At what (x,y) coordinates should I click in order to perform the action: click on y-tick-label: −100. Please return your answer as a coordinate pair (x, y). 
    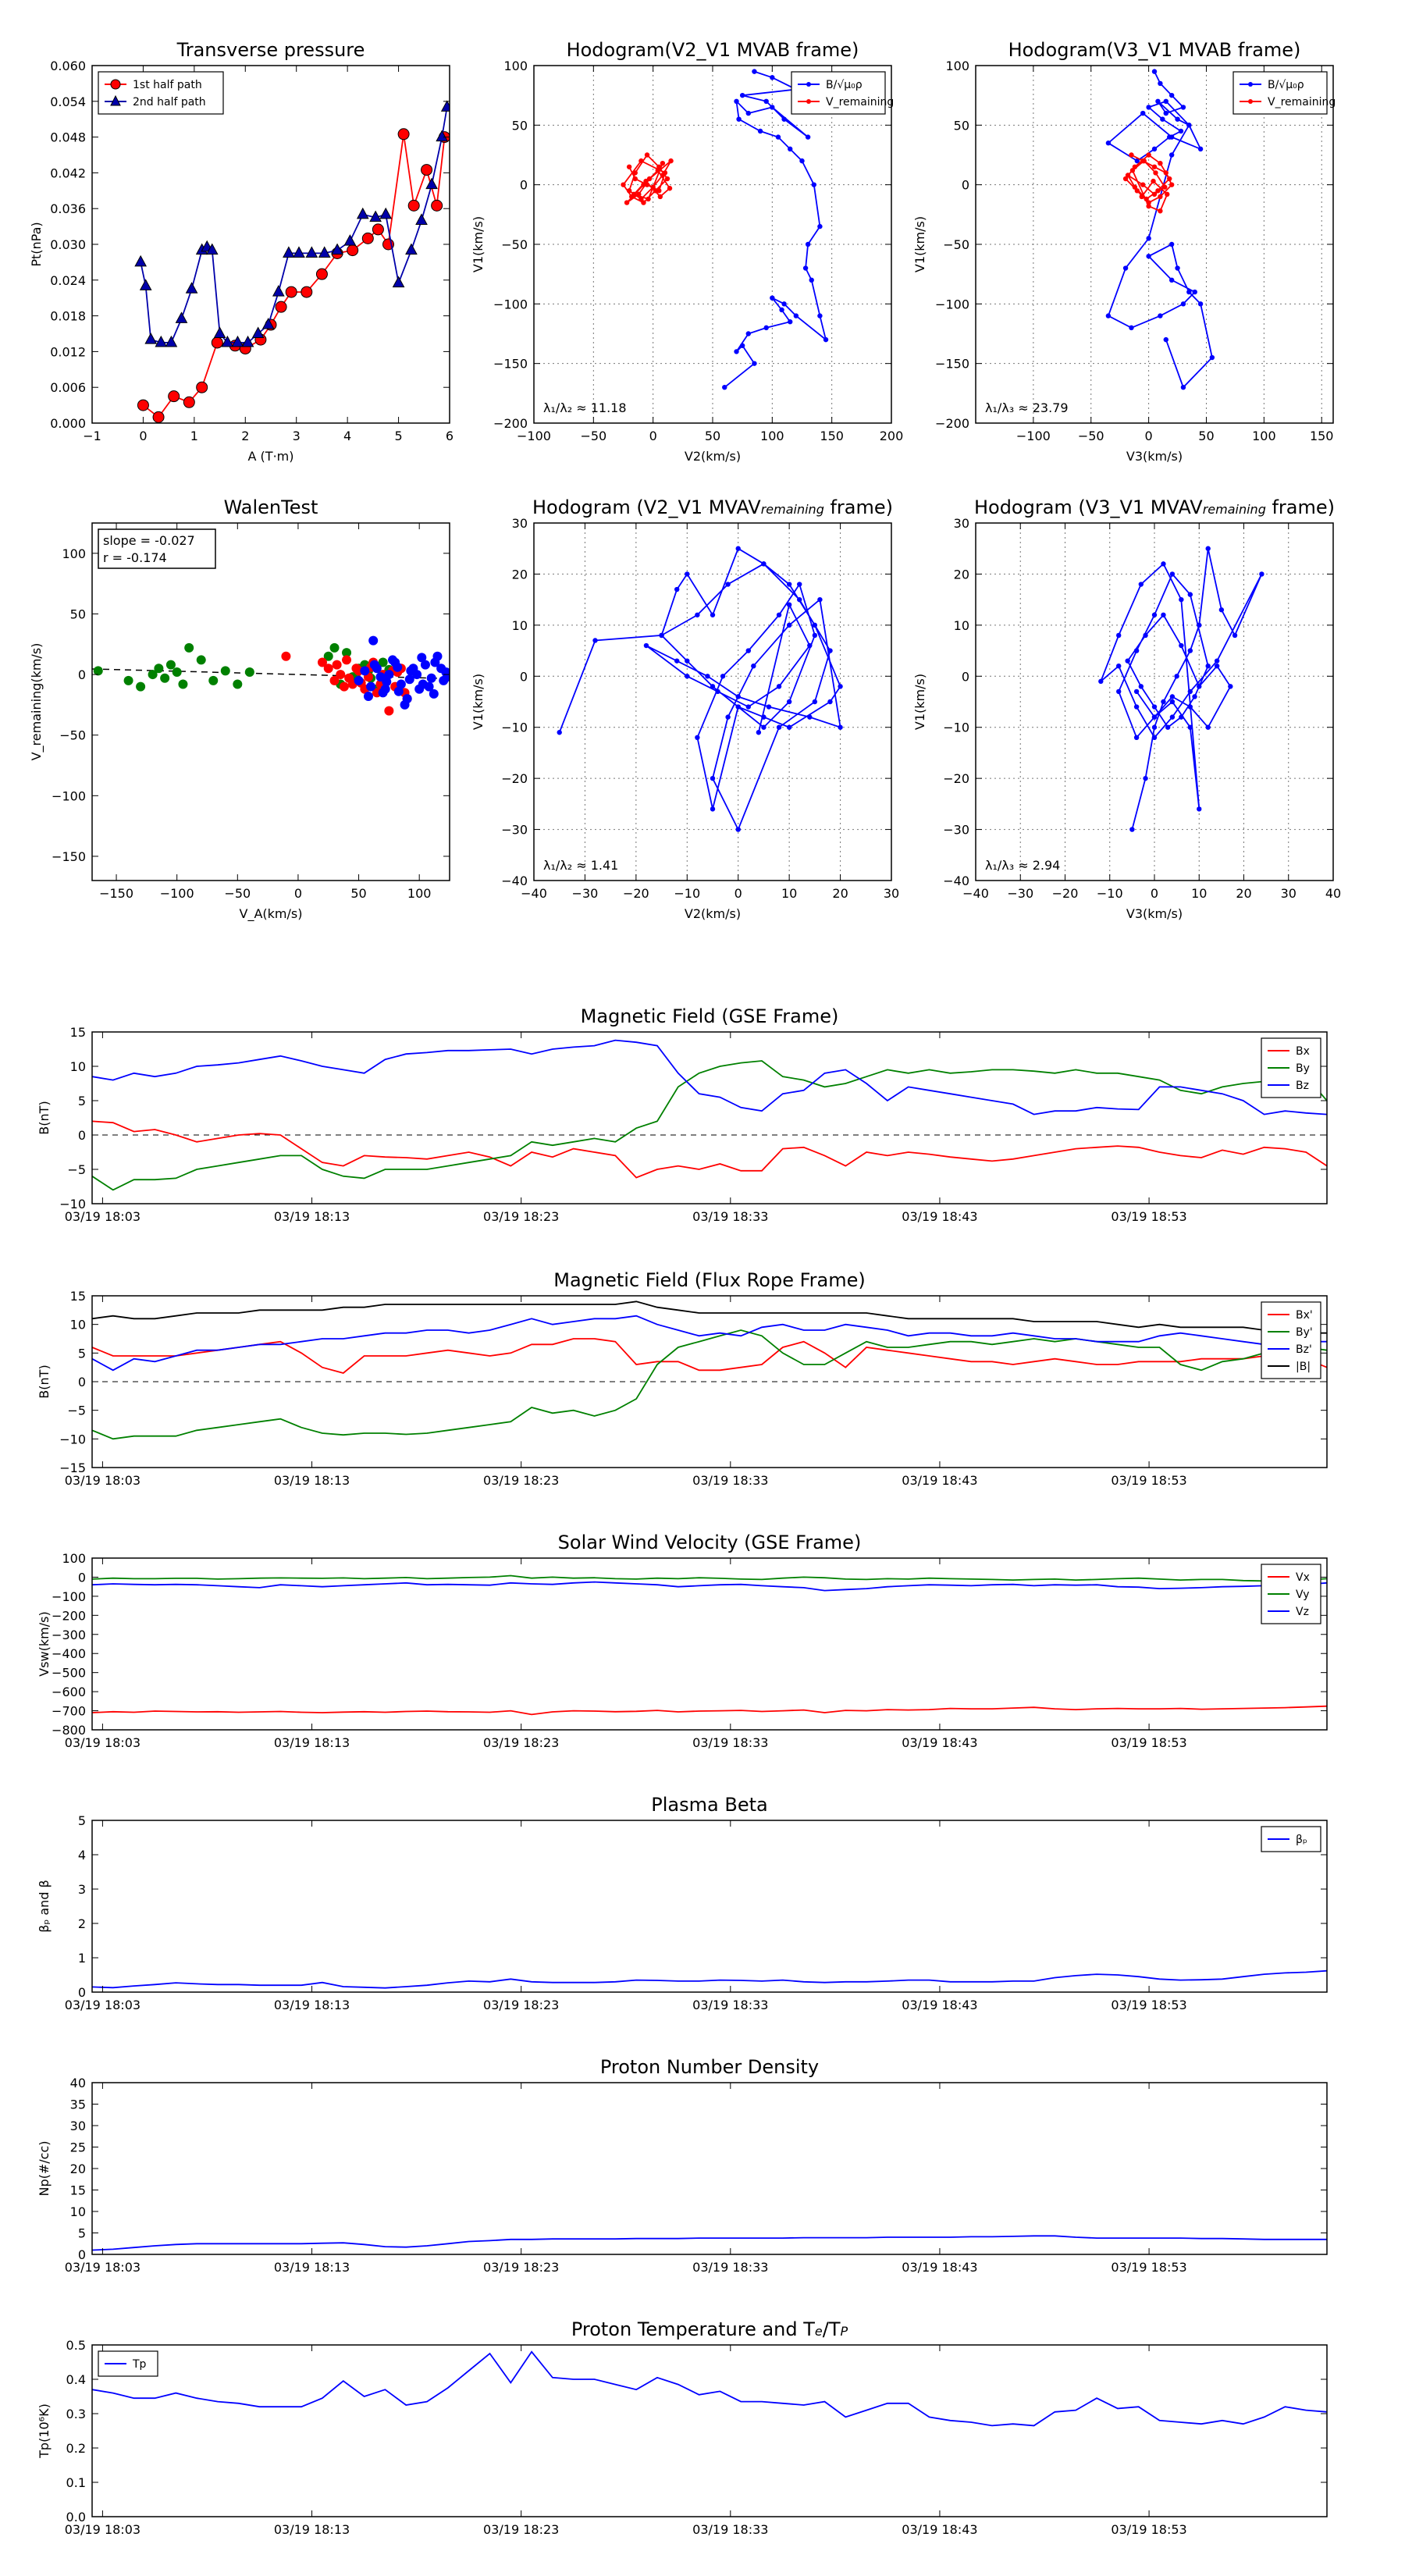
    Looking at the image, I should click on (69, 1596).